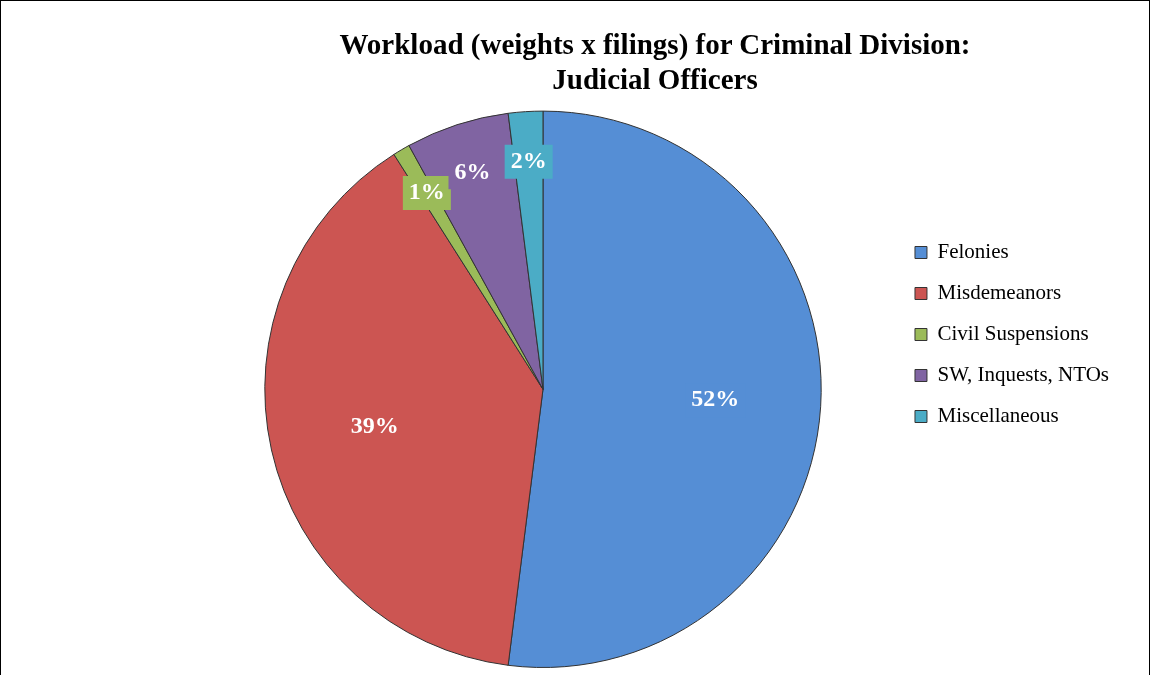 The width and height of the screenshot is (1152, 675). What do you see at coordinates (374, 425) in the screenshot?
I see `data-label: 39%` at bounding box center [374, 425].